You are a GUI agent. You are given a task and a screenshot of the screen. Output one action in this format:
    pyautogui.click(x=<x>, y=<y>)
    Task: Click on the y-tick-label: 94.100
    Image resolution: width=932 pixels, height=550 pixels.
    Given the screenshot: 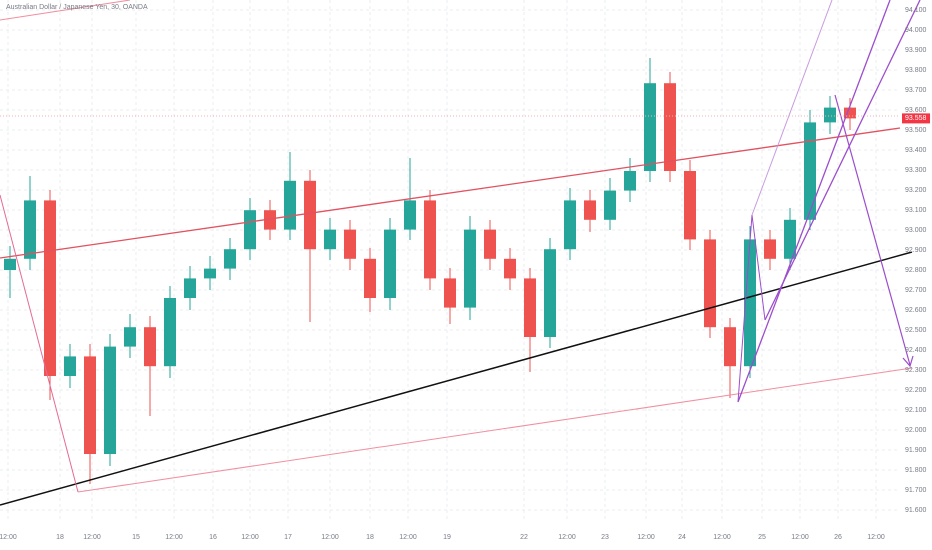 What is the action you would take?
    pyautogui.click(x=916, y=10)
    